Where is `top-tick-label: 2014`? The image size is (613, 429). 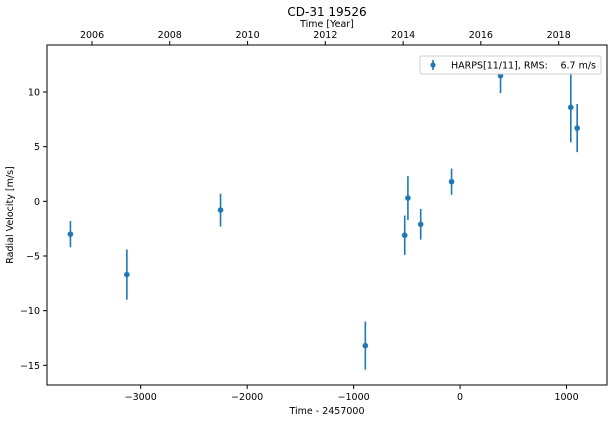
top-tick-label: 2014 is located at coordinates (403, 35).